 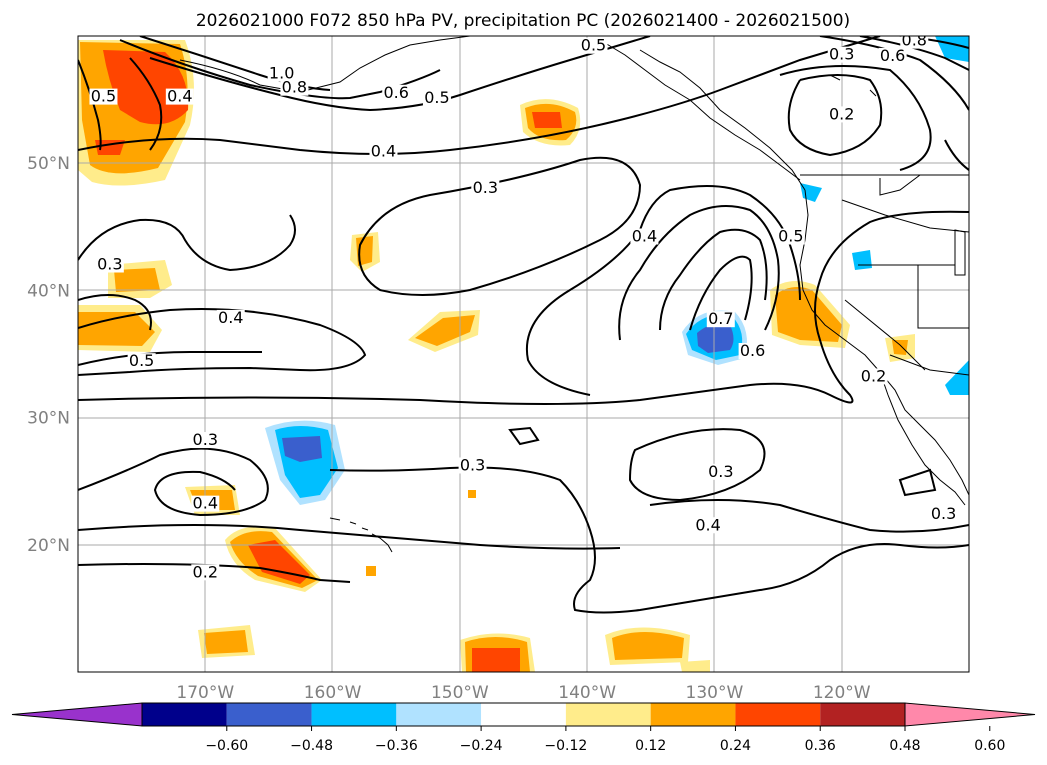 What do you see at coordinates (226, 746) in the screenshot?
I see `colorbar-tick-label: −0.60` at bounding box center [226, 746].